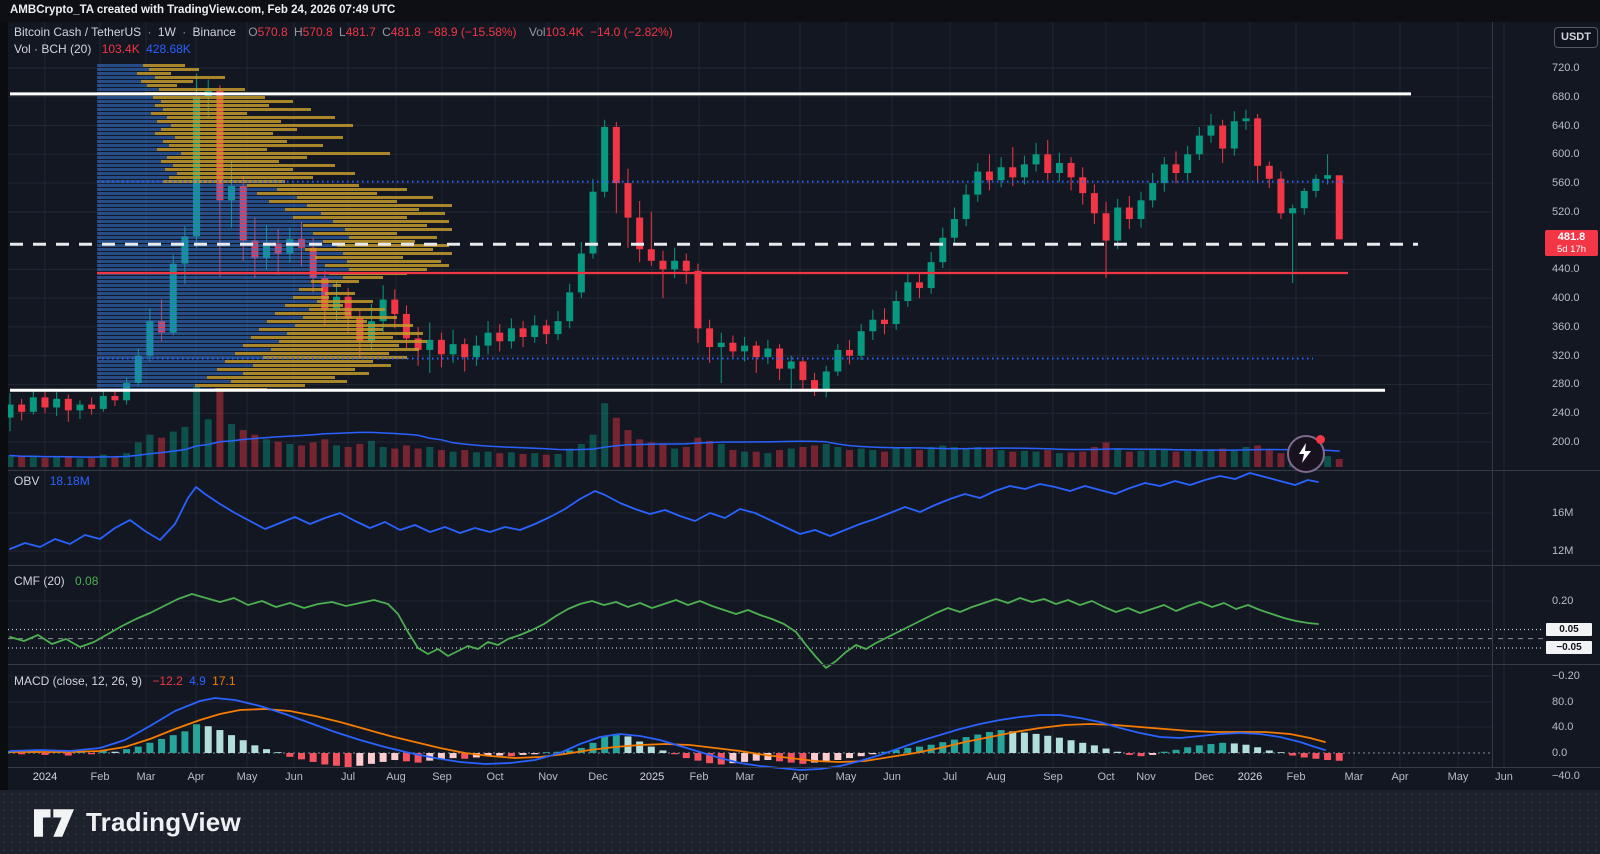 The width and height of the screenshot is (1600, 854). I want to click on interval-label: 1W, so click(166, 32).